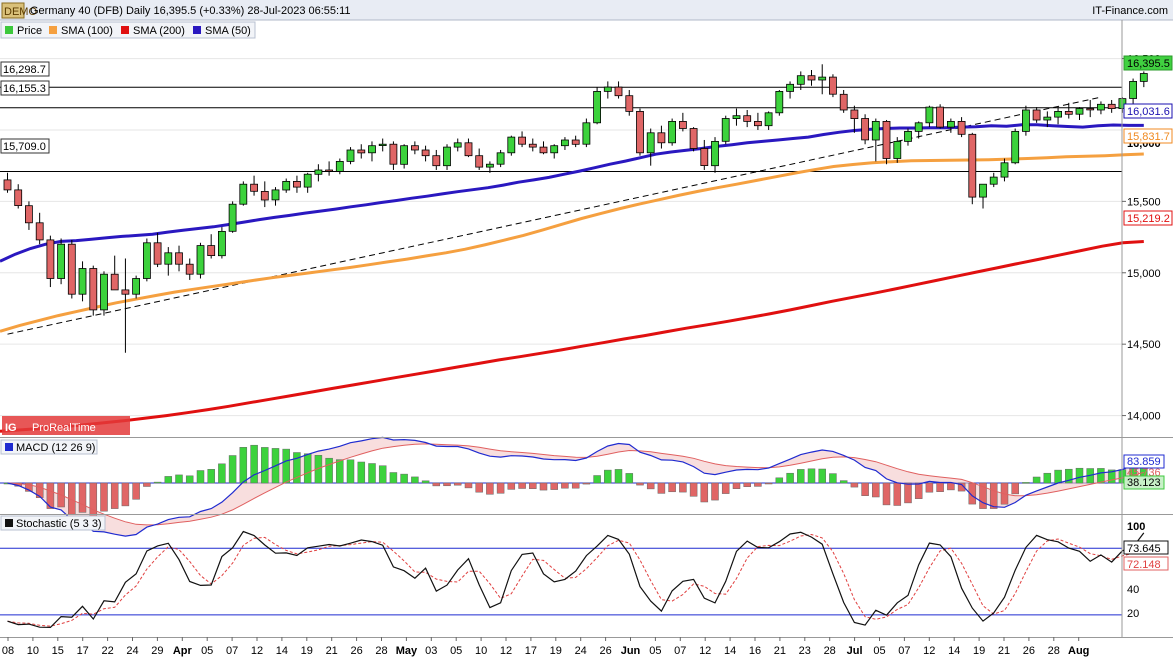 This screenshot has width=1173, height=660. What do you see at coordinates (705, 651) in the screenshot?
I see `date-tick-label: 12` at bounding box center [705, 651].